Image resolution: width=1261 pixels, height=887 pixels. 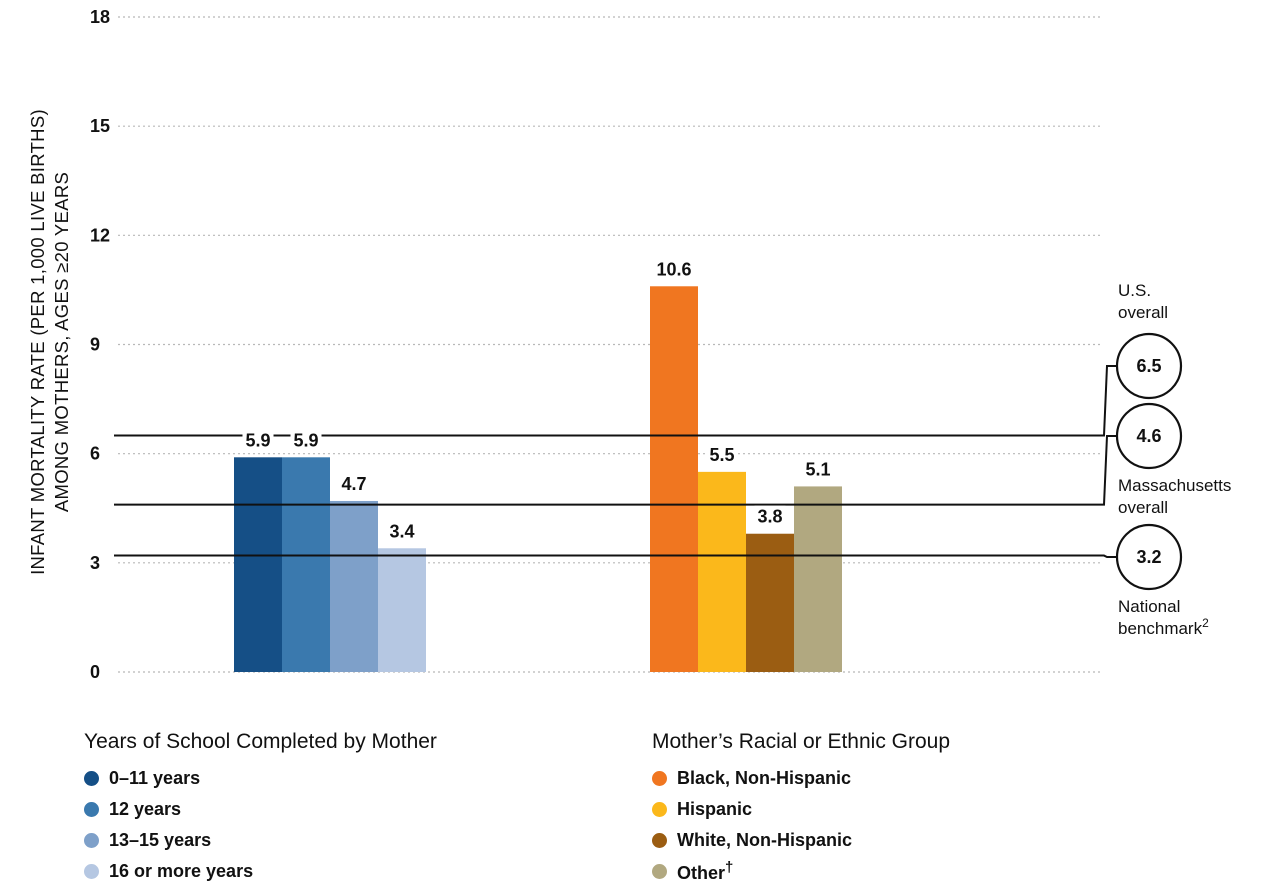 What do you see at coordinates (260, 840) in the screenshot?
I see `legend-item: 13–15 years` at bounding box center [260, 840].